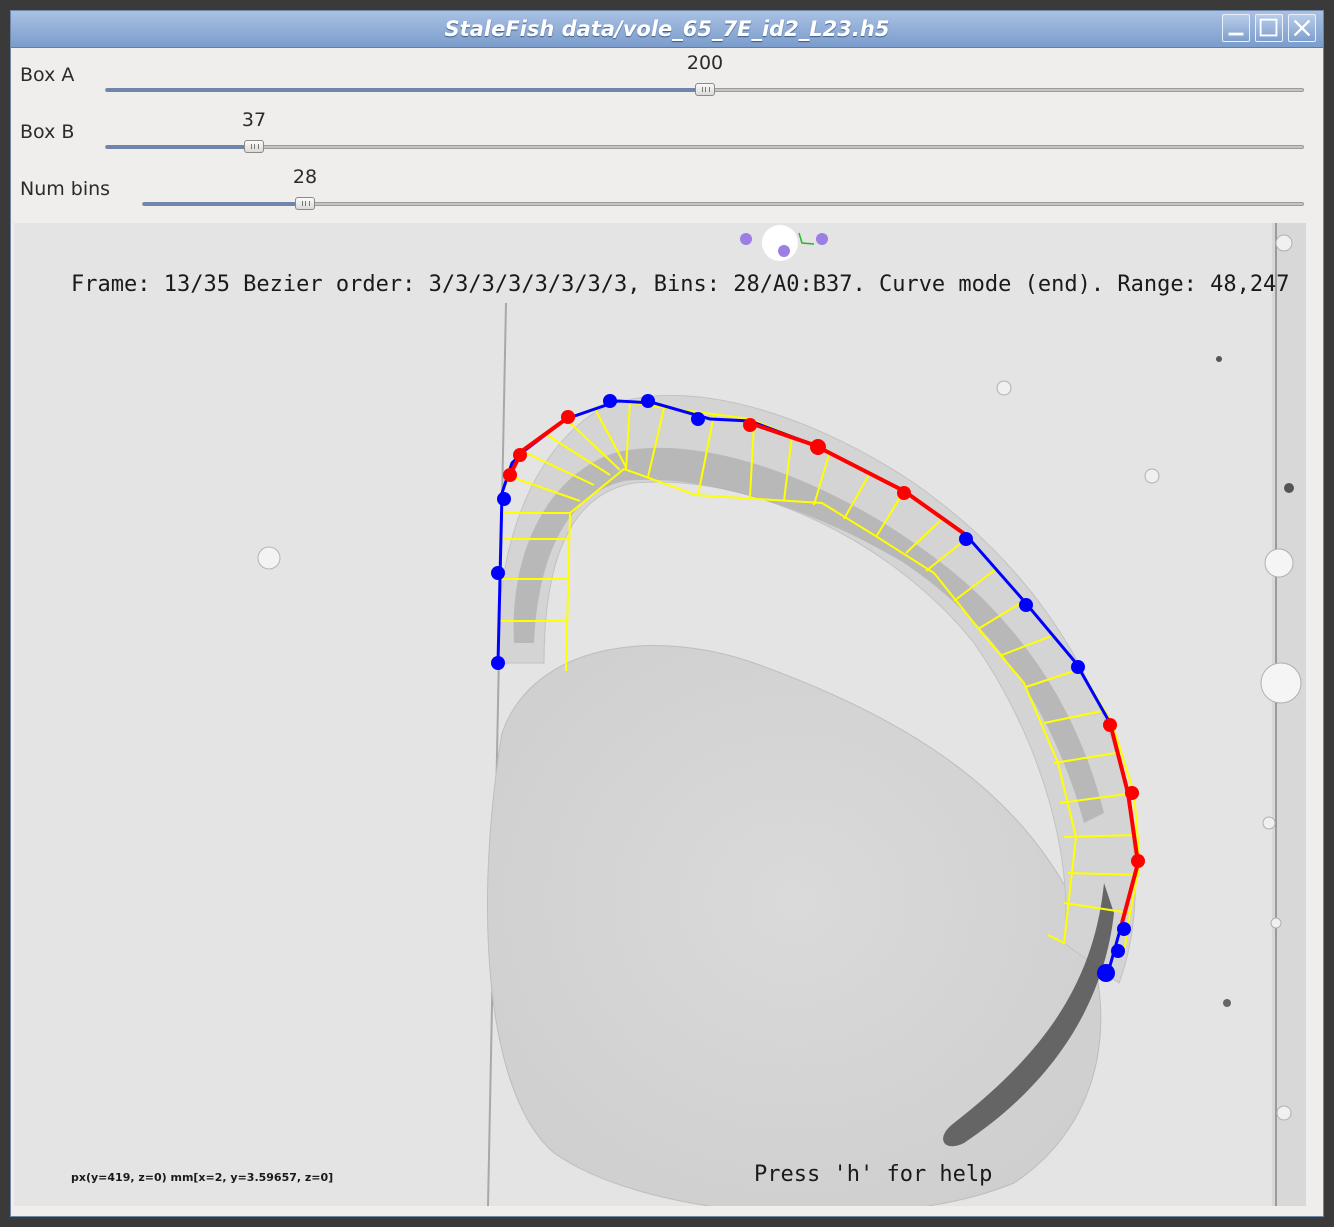 This screenshot has width=1334, height=1227. Describe the element at coordinates (1289, 714) in the screenshot. I see `slide-edge` at that location.